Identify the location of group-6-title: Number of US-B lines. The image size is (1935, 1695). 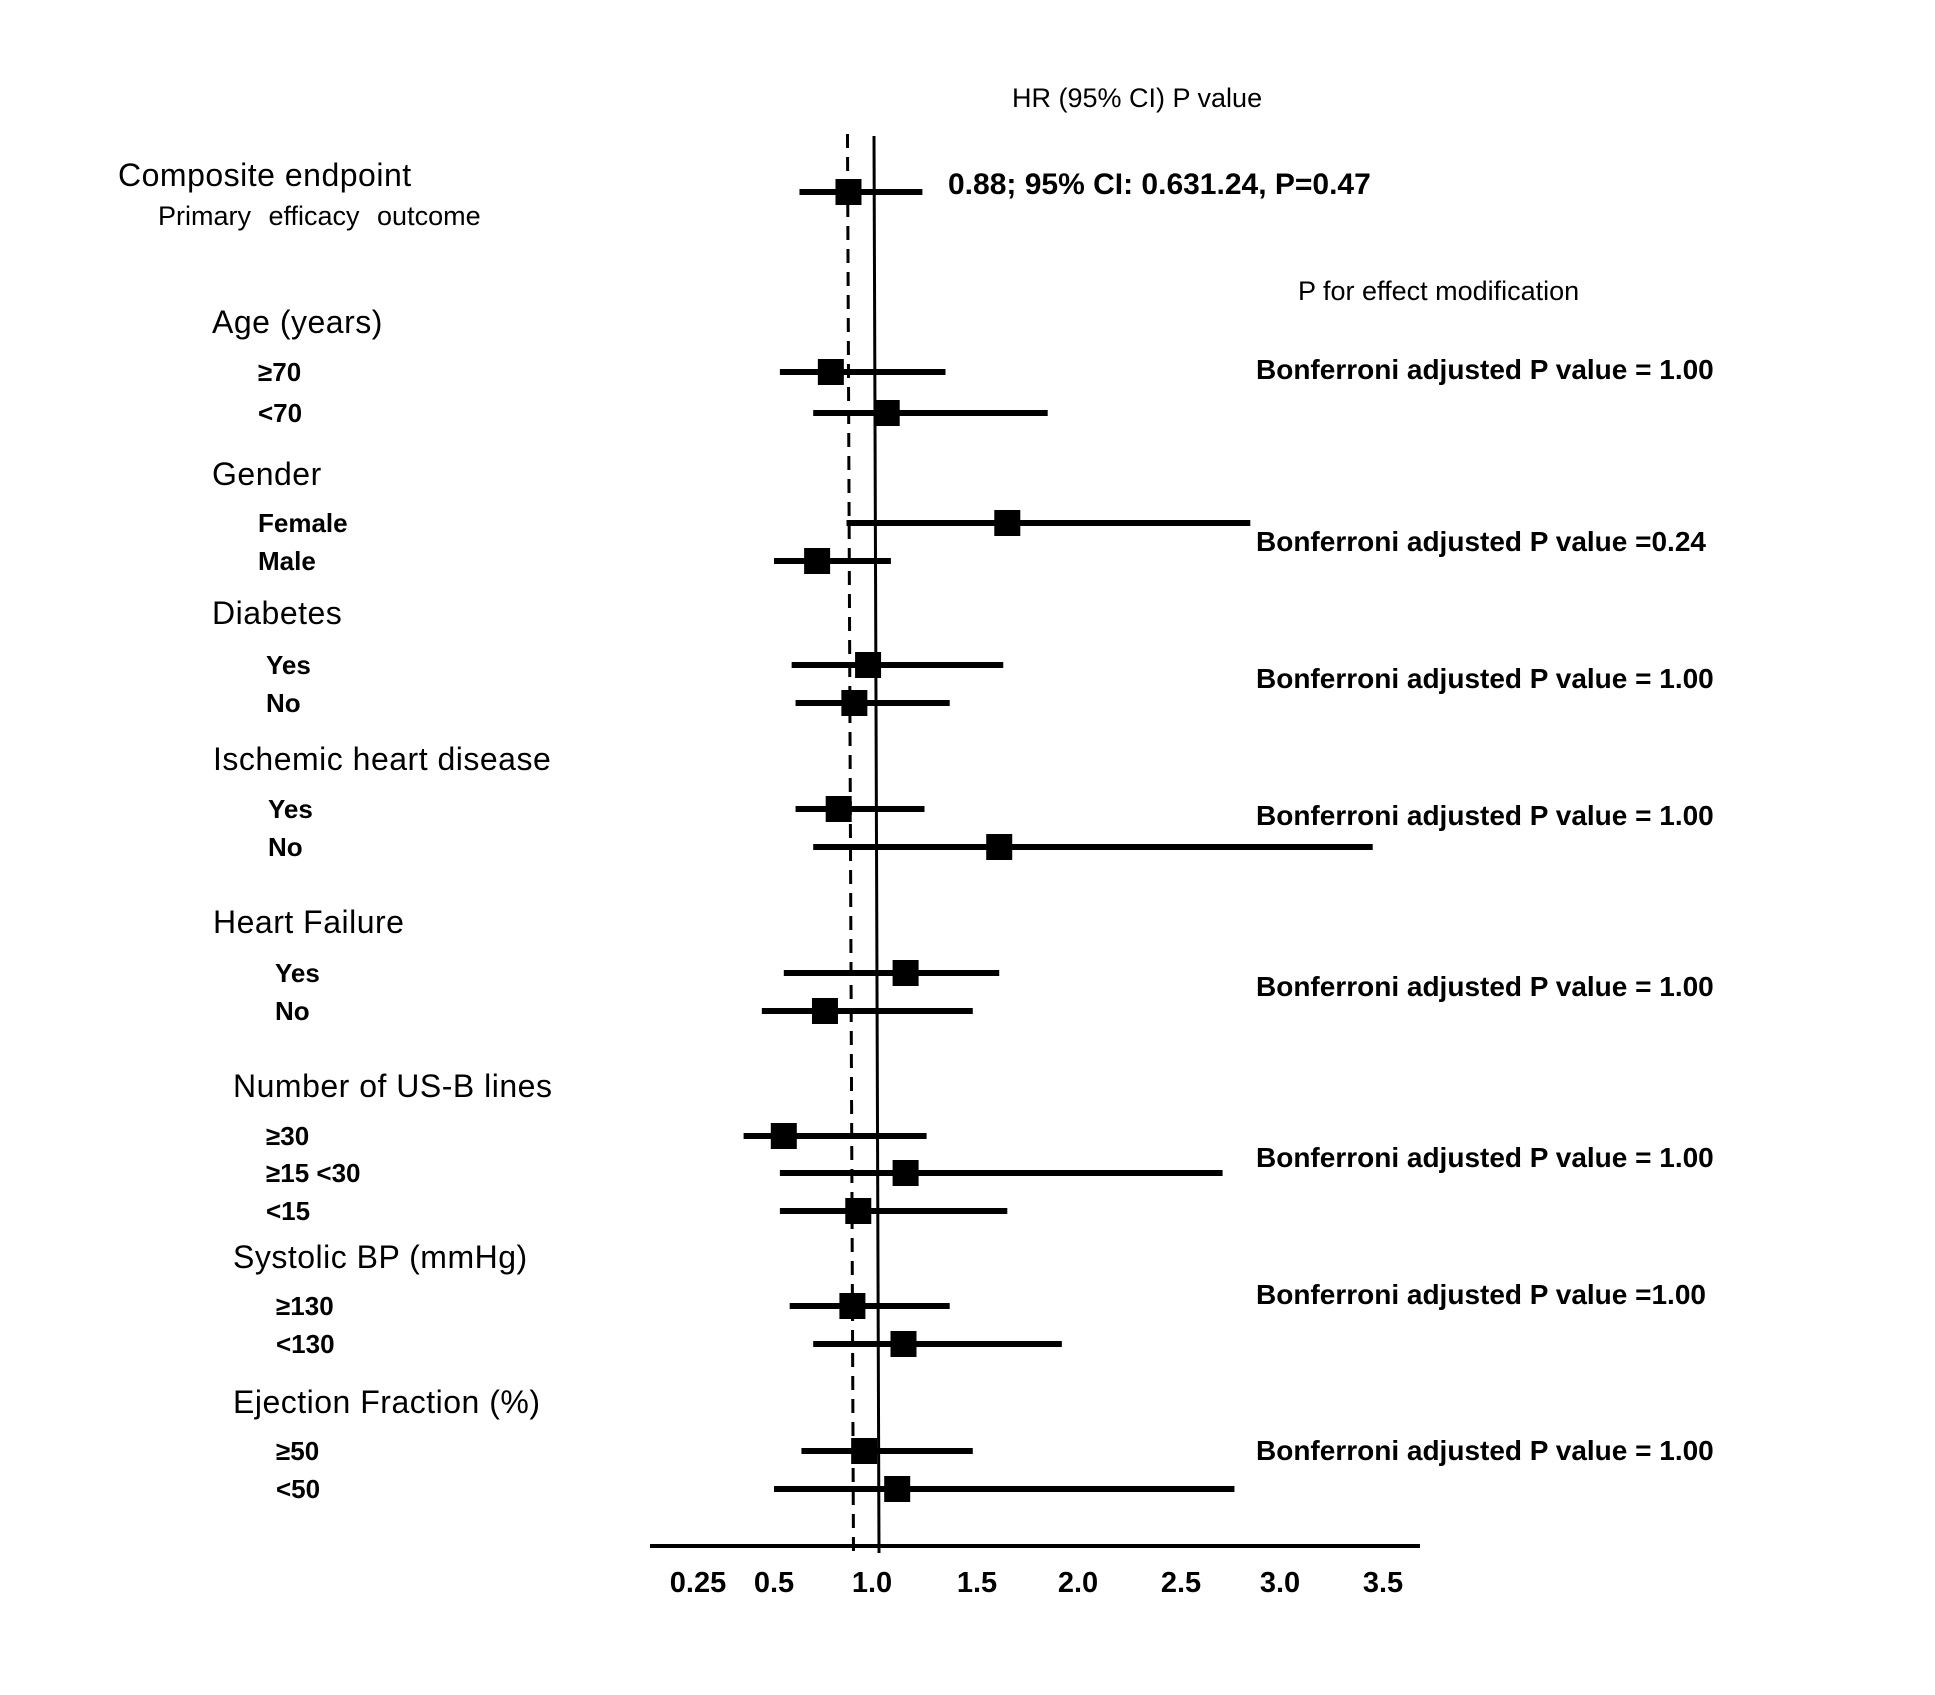
(392, 1086).